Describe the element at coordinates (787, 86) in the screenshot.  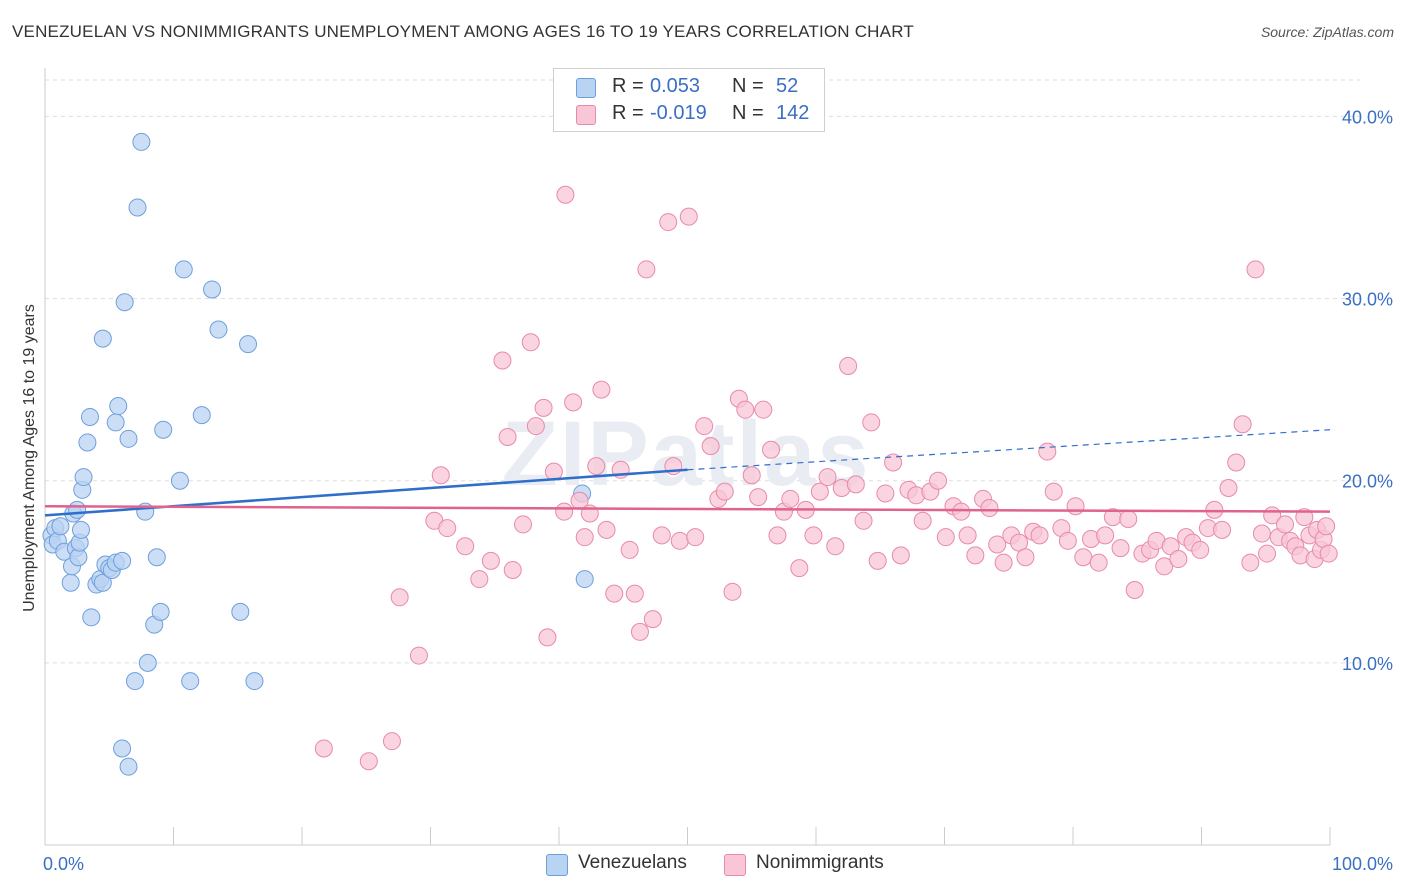
I see `legend-n-value: 52` at that location.